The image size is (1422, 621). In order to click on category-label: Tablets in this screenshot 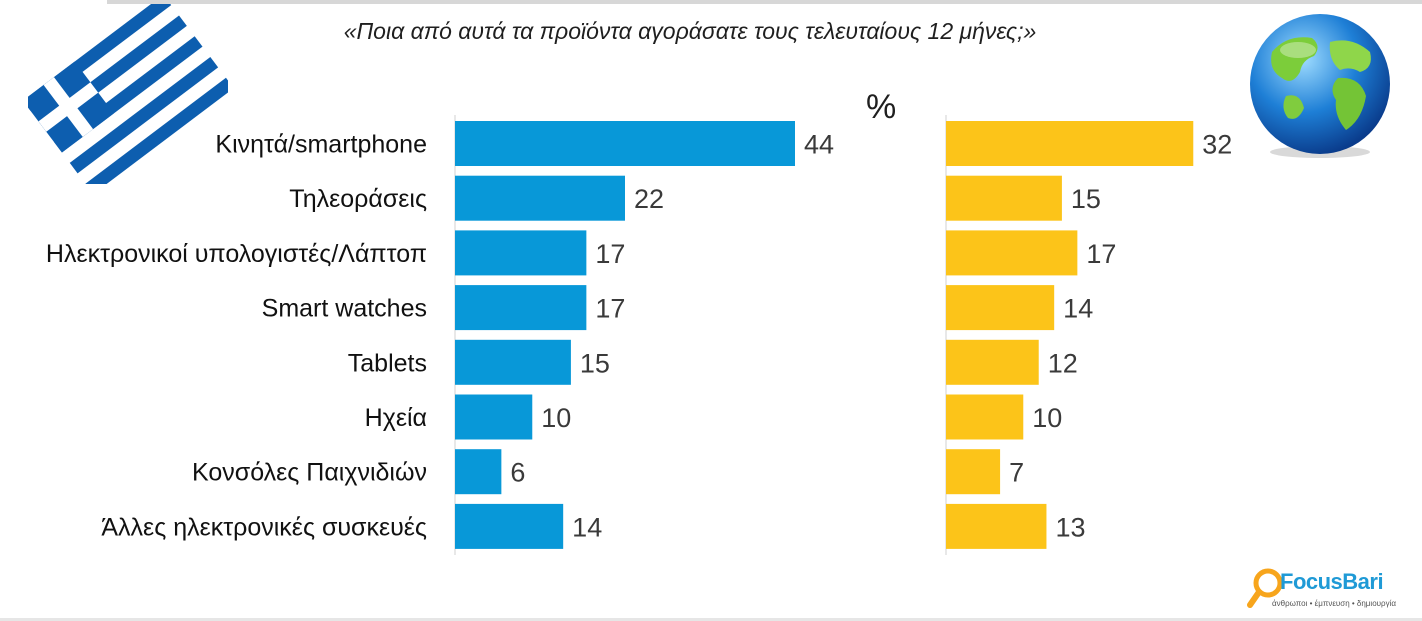, I will do `click(387, 363)`.